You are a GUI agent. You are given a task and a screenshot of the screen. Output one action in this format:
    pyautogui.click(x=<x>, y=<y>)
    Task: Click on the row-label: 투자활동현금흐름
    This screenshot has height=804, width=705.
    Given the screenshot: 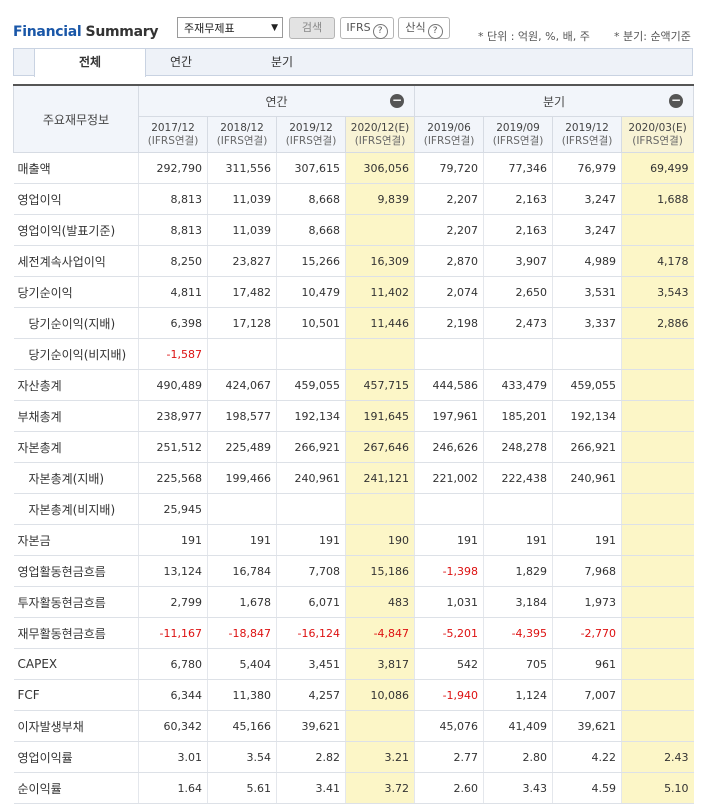 What is the action you would take?
    pyautogui.click(x=76, y=602)
    